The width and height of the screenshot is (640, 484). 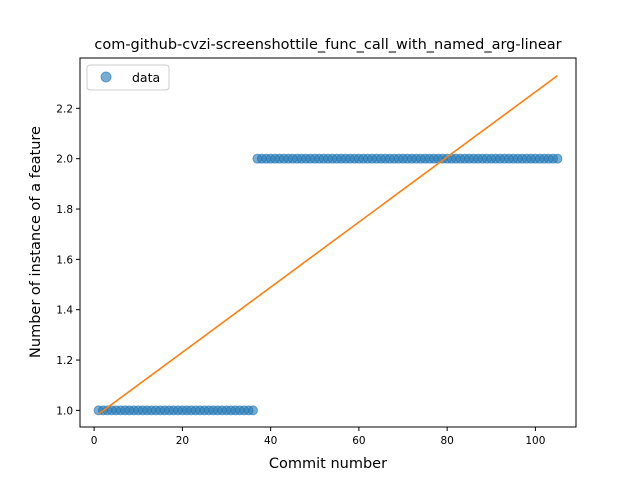 I want to click on legend-box, so click(x=128, y=77).